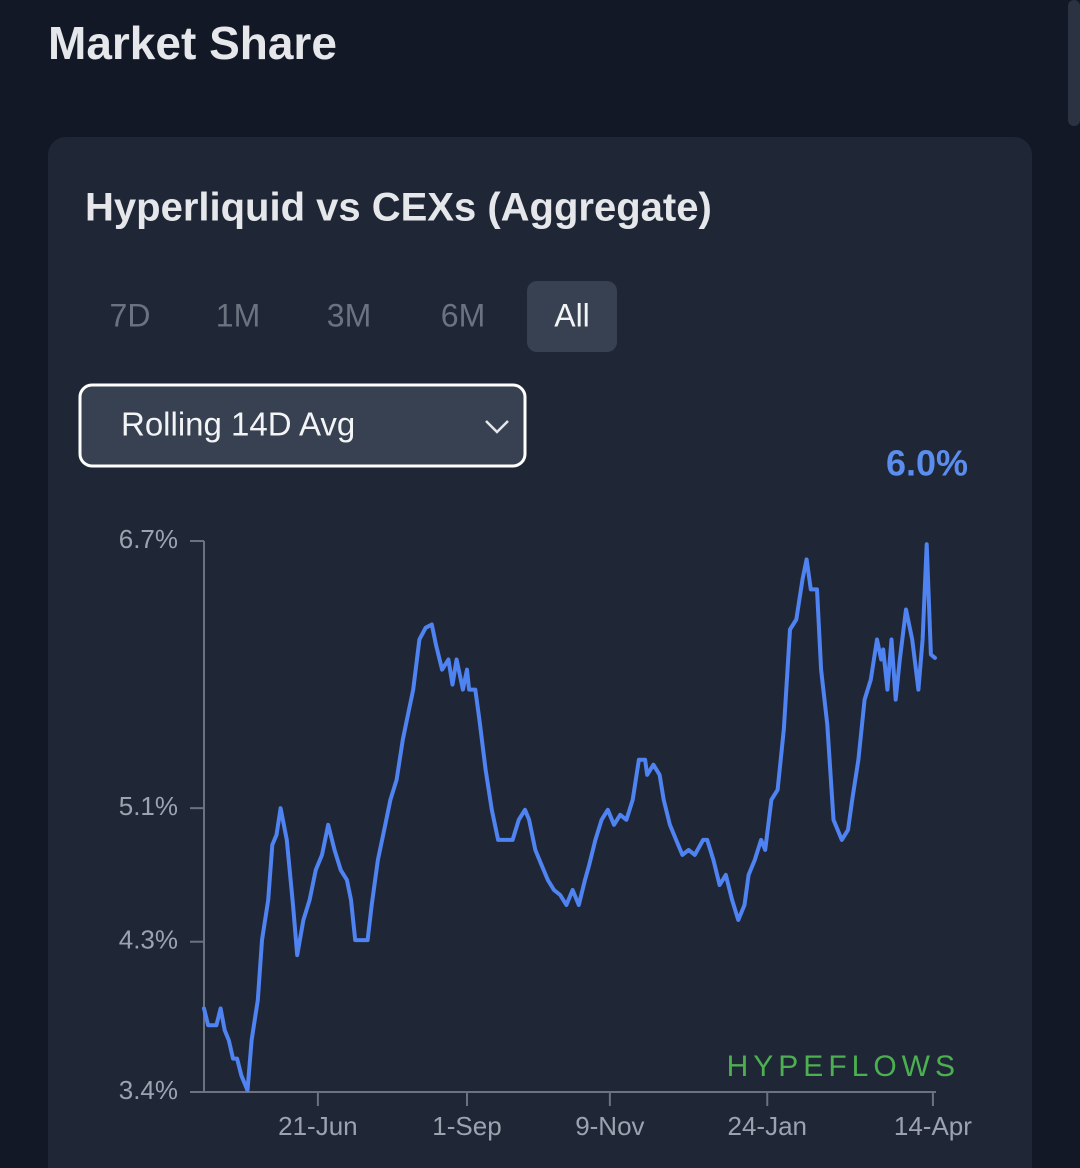 The image size is (1080, 1168). Describe the element at coordinates (318, 1126) in the screenshot. I see `x-tick-label: 21-Jun` at that location.